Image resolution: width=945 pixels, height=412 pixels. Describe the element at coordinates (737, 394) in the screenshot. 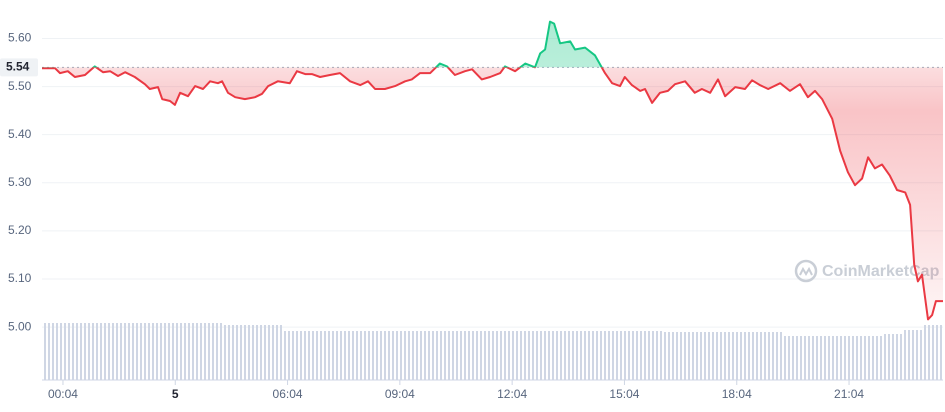

I see `x-tick-label: 18:04` at that location.